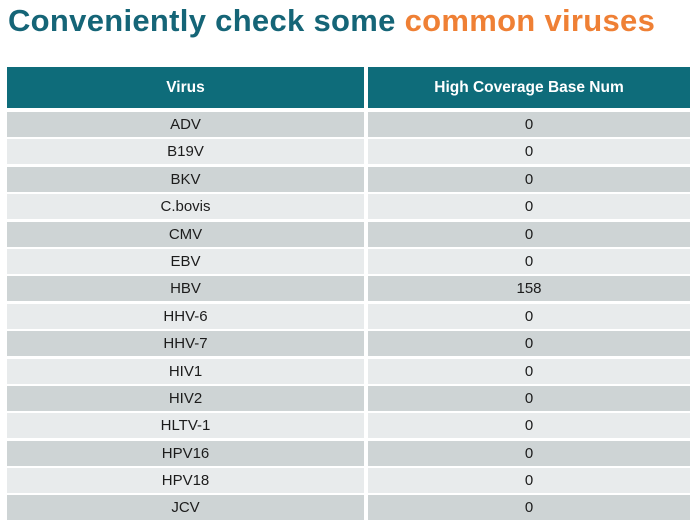  I want to click on virus-cell: CMV, so click(185, 234).